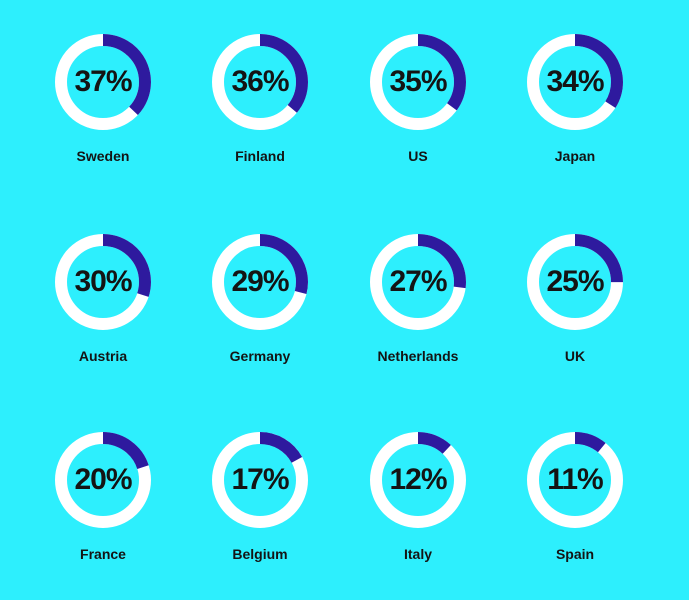 This screenshot has height=600, width=689. Describe the element at coordinates (418, 156) in the screenshot. I see `donut-label-us: US` at that location.